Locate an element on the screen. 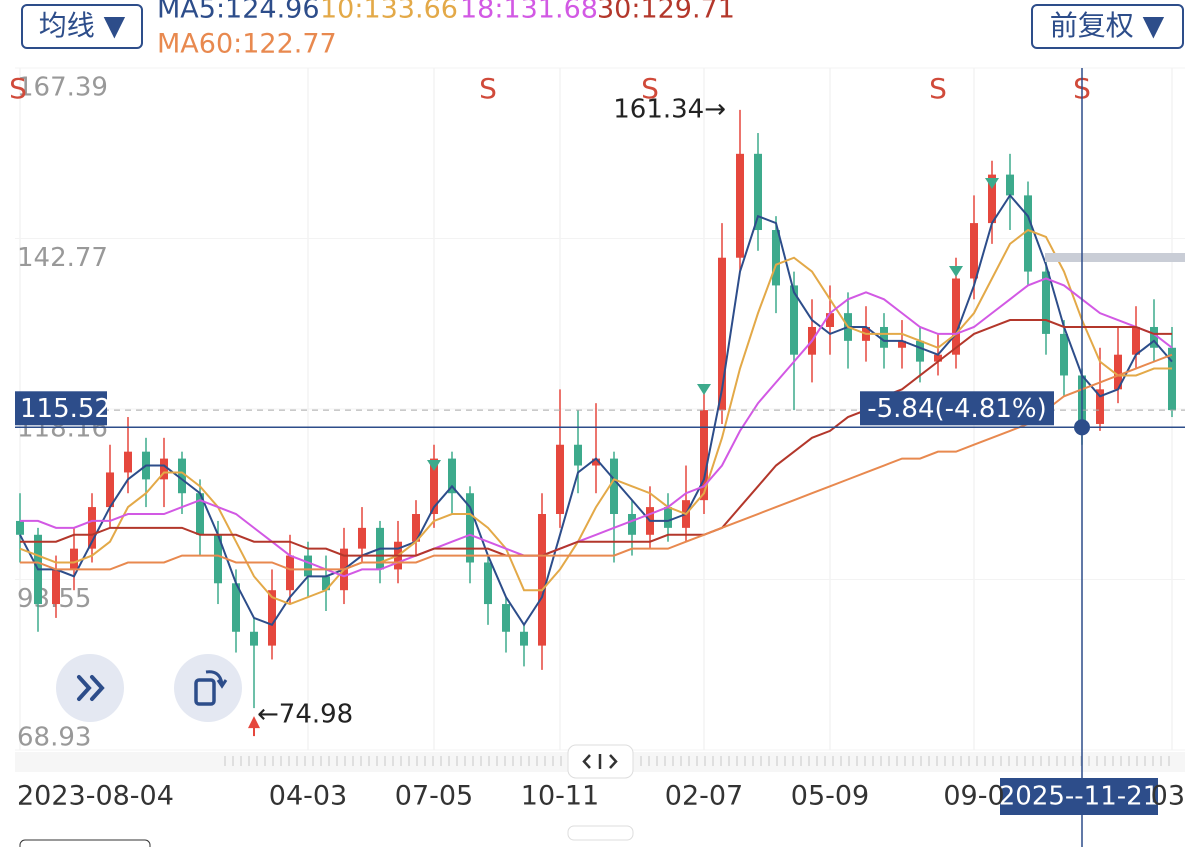 This screenshot has height=847, width=1200. y-tick-label: 167.39 is located at coordinates (62, 88).